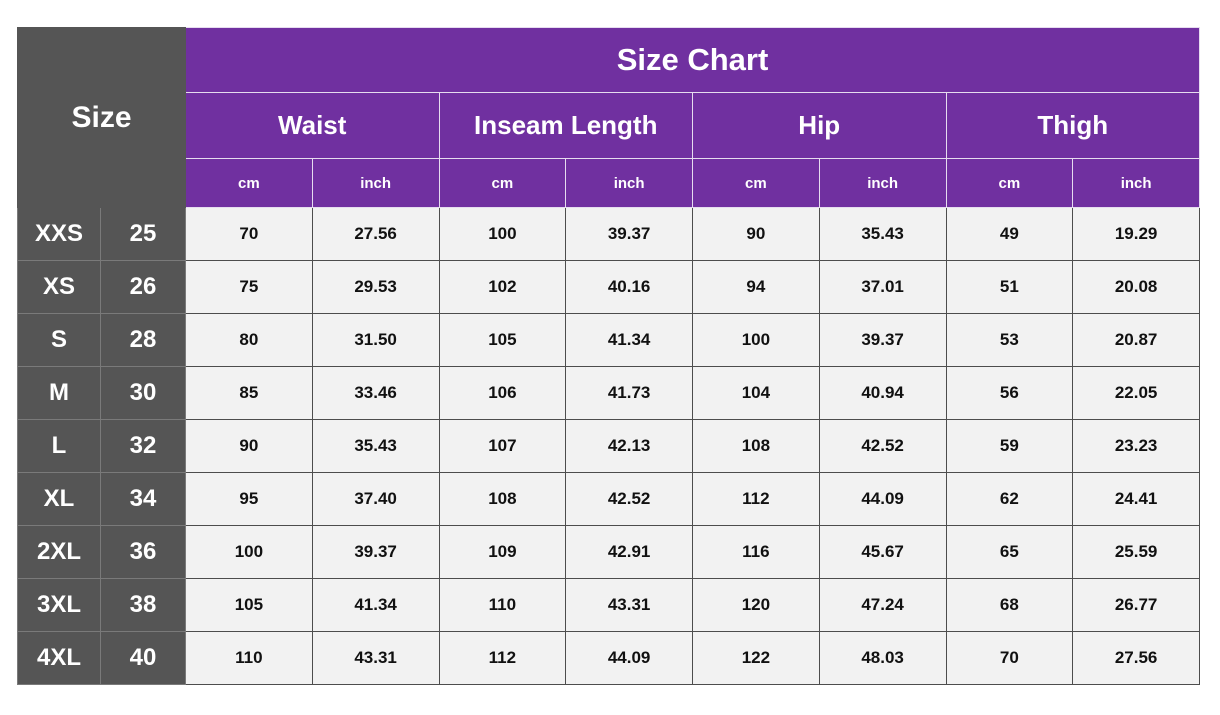 This screenshot has width=1220, height=715. What do you see at coordinates (143, 658) in the screenshot?
I see `size-number: 40` at bounding box center [143, 658].